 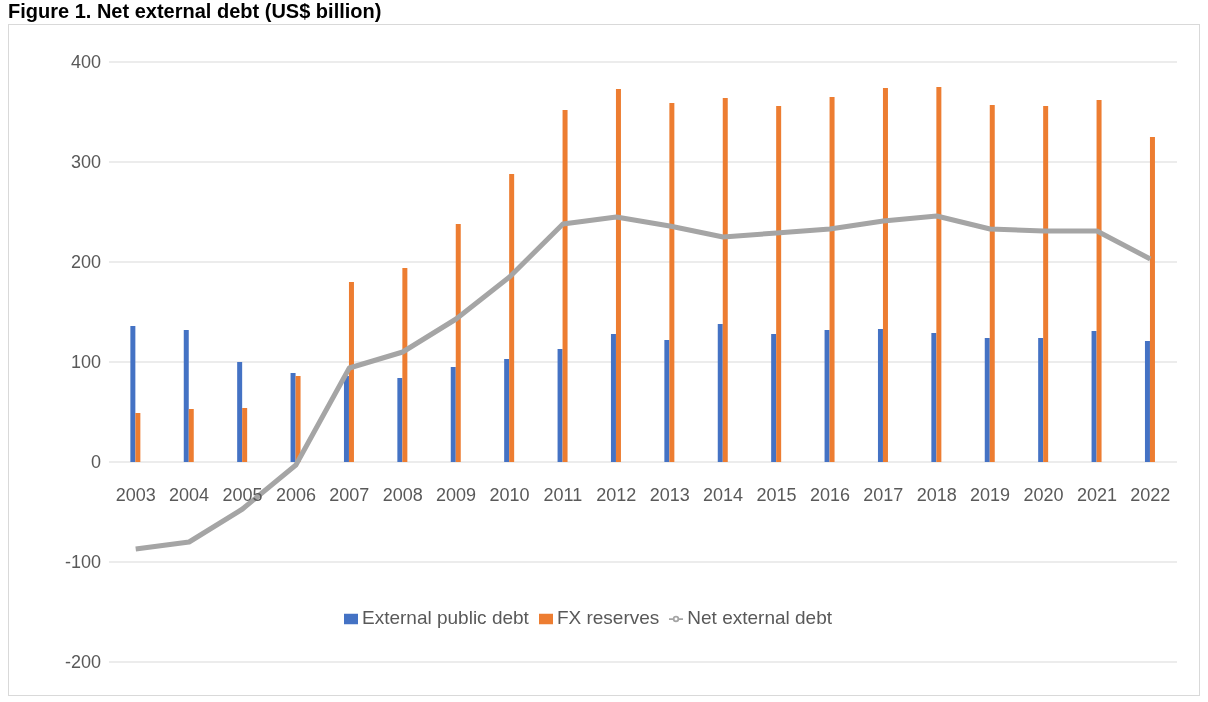 I want to click on x-tick-label: 2004, so click(x=189, y=495).